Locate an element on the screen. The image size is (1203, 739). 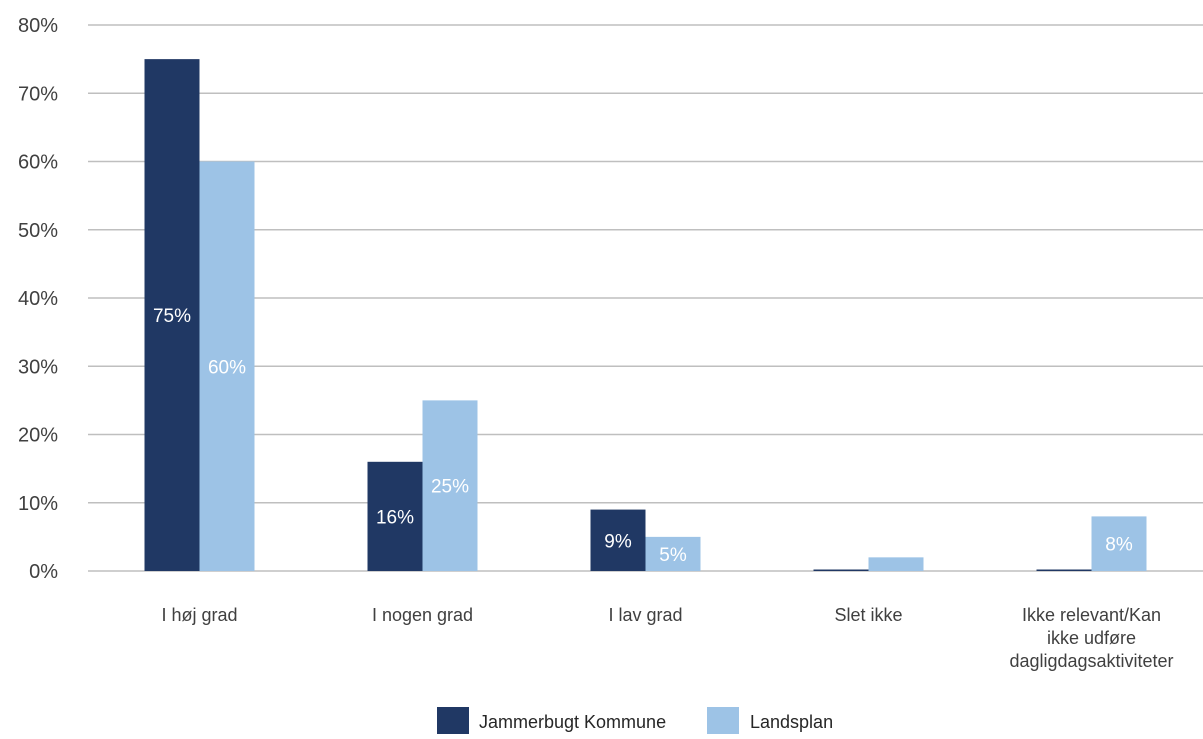
x-category-label: I høj grad is located at coordinates (199, 615).